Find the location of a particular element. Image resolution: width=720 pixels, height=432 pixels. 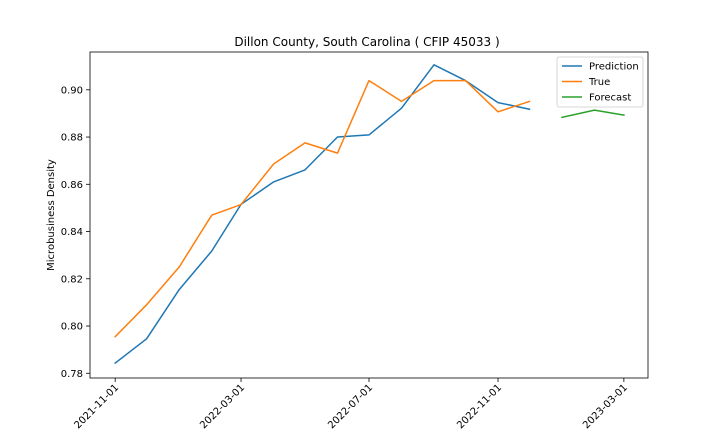

legend: Prediction True Forecast is located at coordinates (600, 82).